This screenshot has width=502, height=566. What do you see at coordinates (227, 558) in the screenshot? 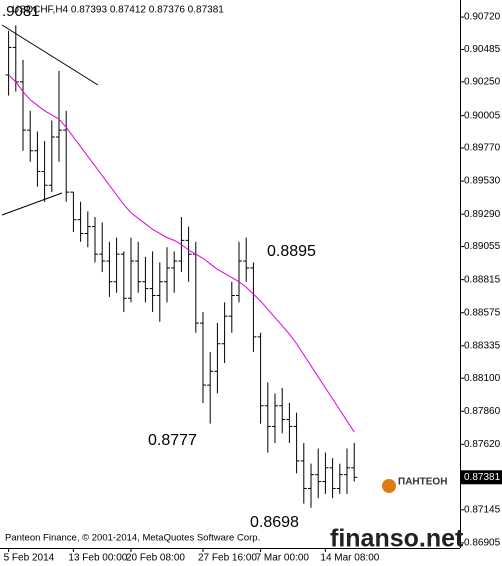
I see `x-tick-label: 27 Feb 16:00` at bounding box center [227, 558].